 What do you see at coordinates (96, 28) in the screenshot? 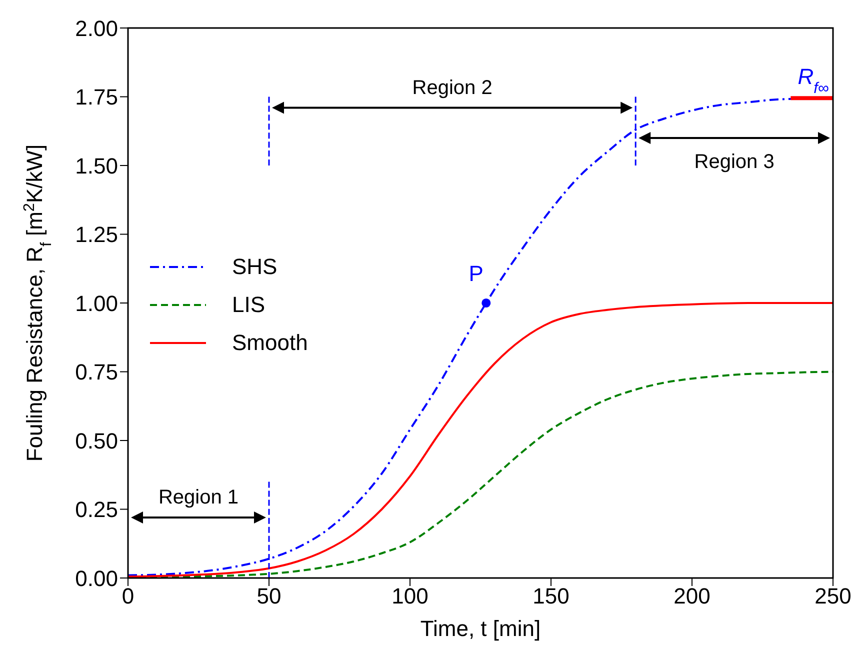
I see `y-tick-label: 2.00` at bounding box center [96, 28].